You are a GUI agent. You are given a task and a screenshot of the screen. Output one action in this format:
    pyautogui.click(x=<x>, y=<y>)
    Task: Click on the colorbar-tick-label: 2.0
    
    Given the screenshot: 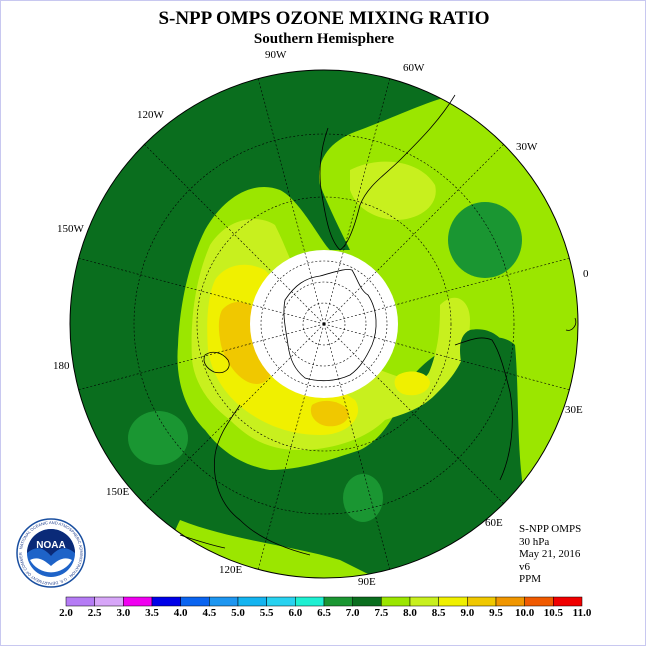 What is the action you would take?
    pyautogui.click(x=66, y=613)
    